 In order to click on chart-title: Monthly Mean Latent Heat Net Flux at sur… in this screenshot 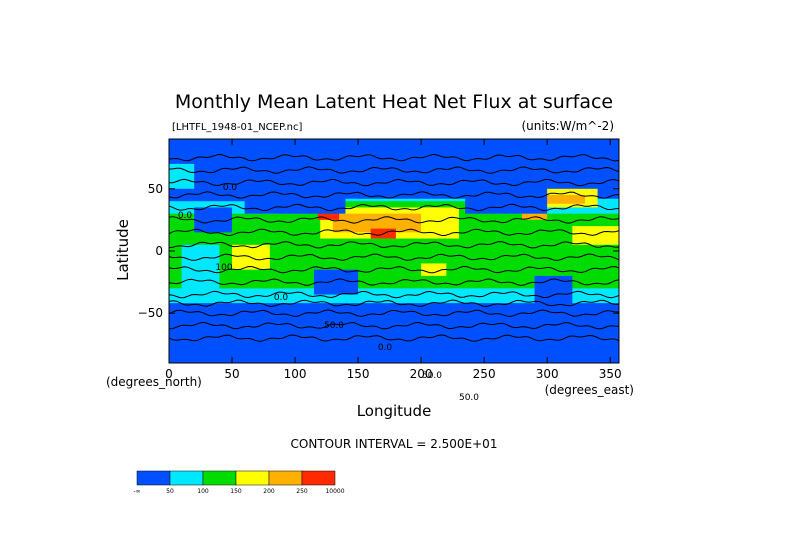, I will do `click(394, 102)`.